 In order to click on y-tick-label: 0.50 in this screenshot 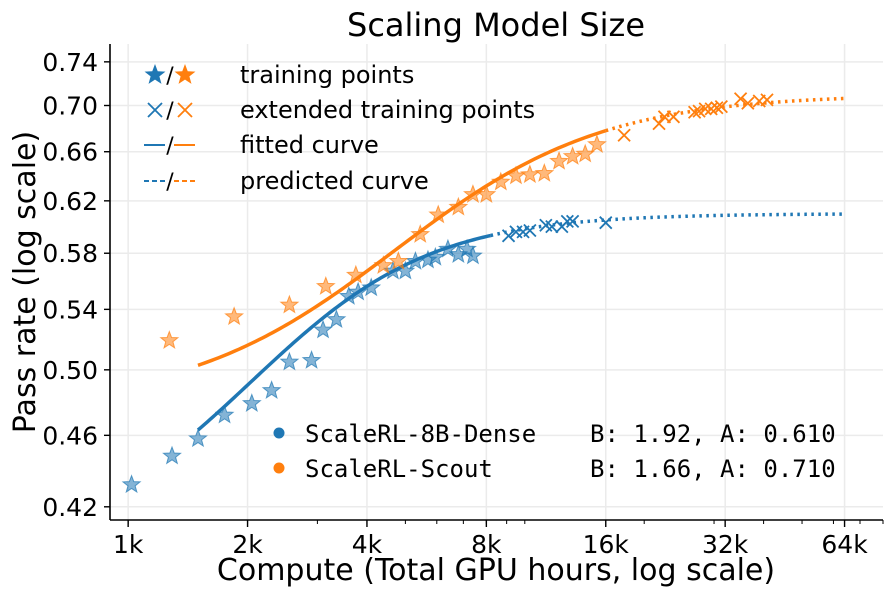, I will do `click(70, 370)`.